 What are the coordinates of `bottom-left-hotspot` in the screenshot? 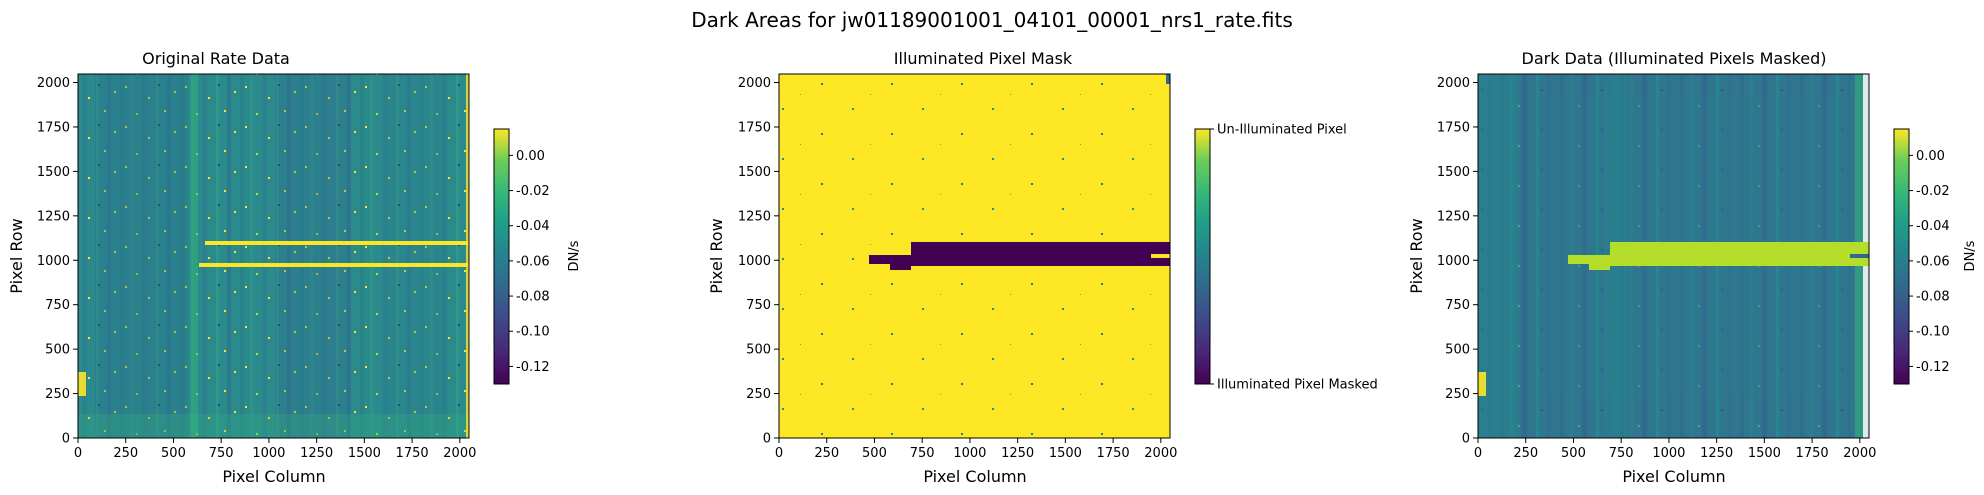 It's located at (1482, 384).